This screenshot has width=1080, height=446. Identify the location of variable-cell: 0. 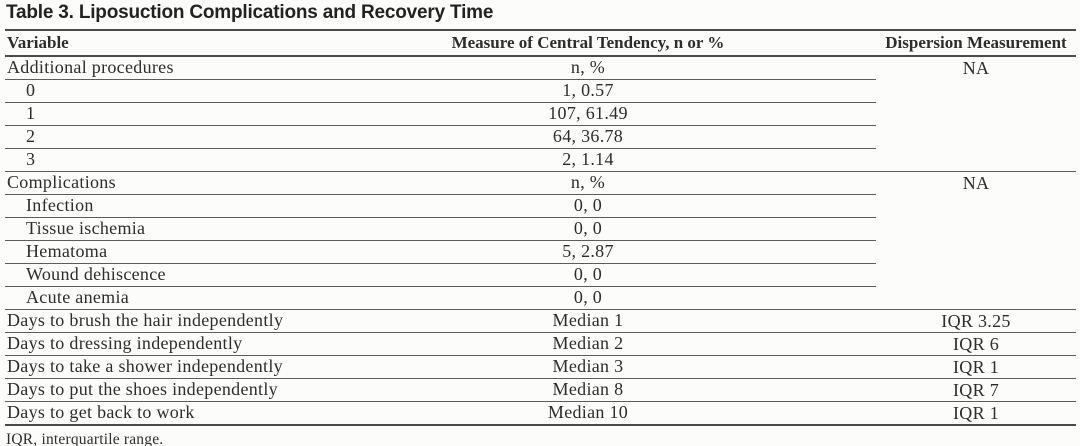
(222, 91).